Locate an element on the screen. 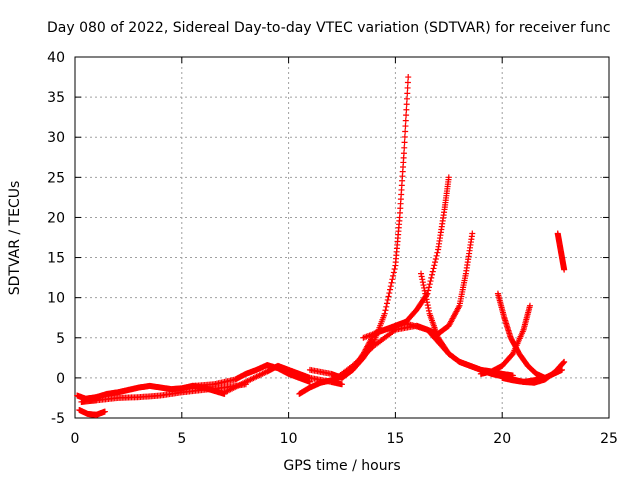  y-tick-label: 40 is located at coordinates (56, 58).